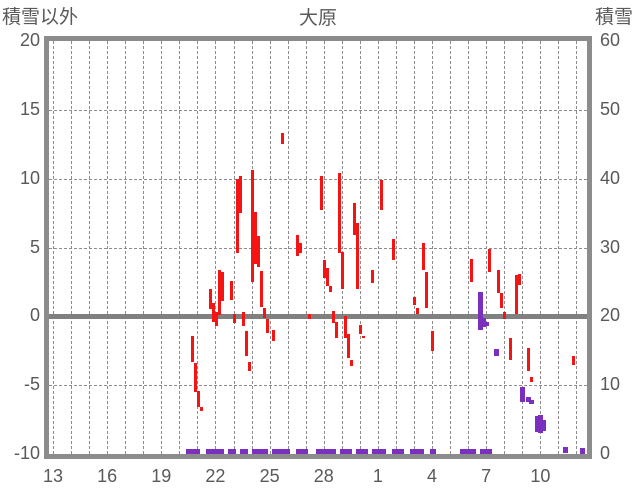 The image size is (636, 501). What do you see at coordinates (53, 476) in the screenshot?
I see `x-axis-tick: 13` at bounding box center [53, 476].